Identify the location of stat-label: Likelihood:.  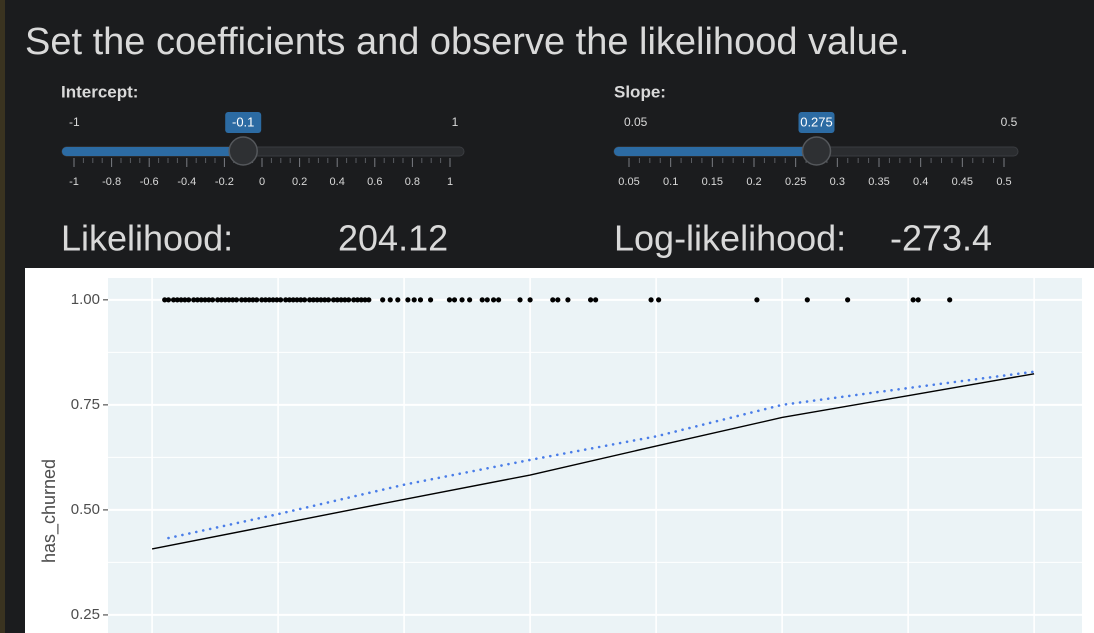
(147, 238).